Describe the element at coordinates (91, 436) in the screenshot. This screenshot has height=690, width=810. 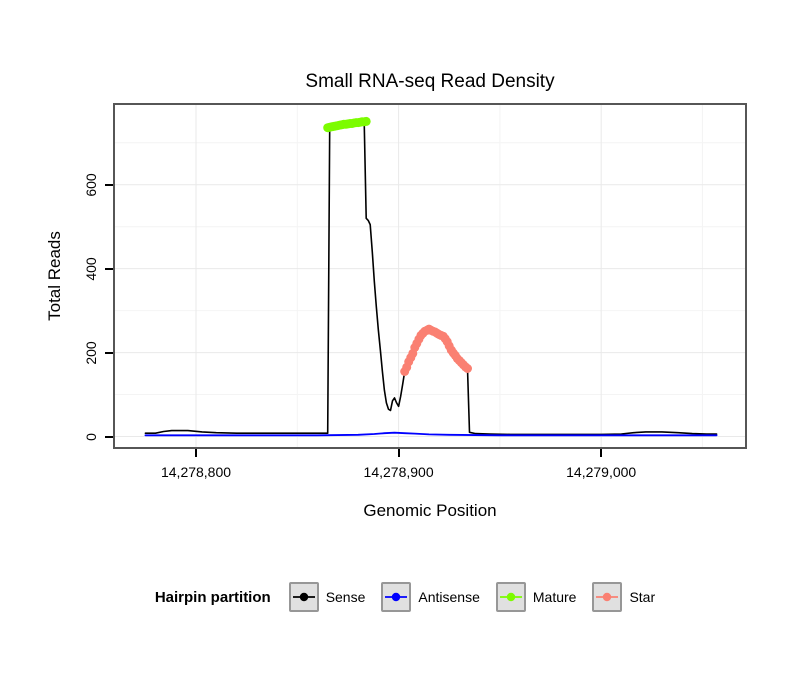
I see `y-tick-label: 0` at that location.